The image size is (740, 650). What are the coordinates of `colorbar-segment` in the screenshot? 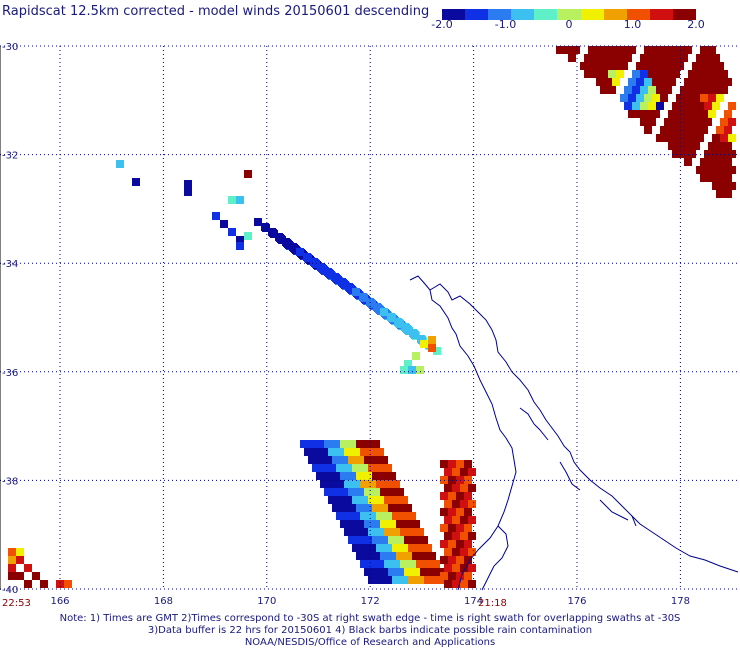 It's located at (454, 14).